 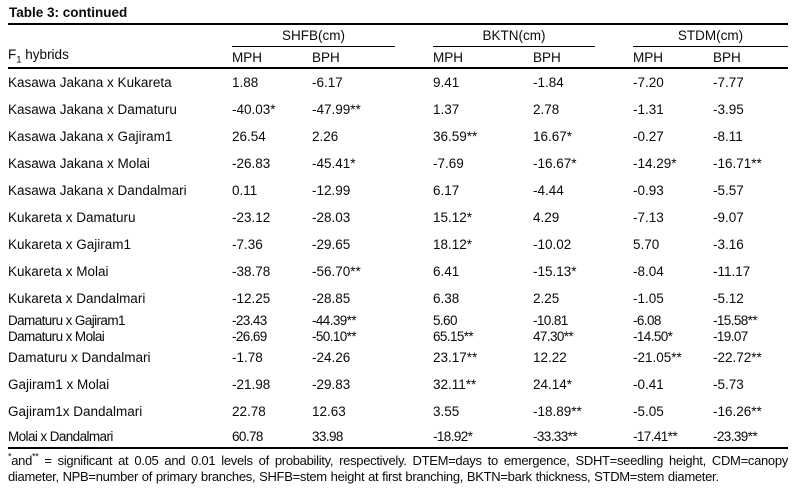 I want to click on hybrid-name: Gajiram1x Dandalmari, so click(x=75, y=411).